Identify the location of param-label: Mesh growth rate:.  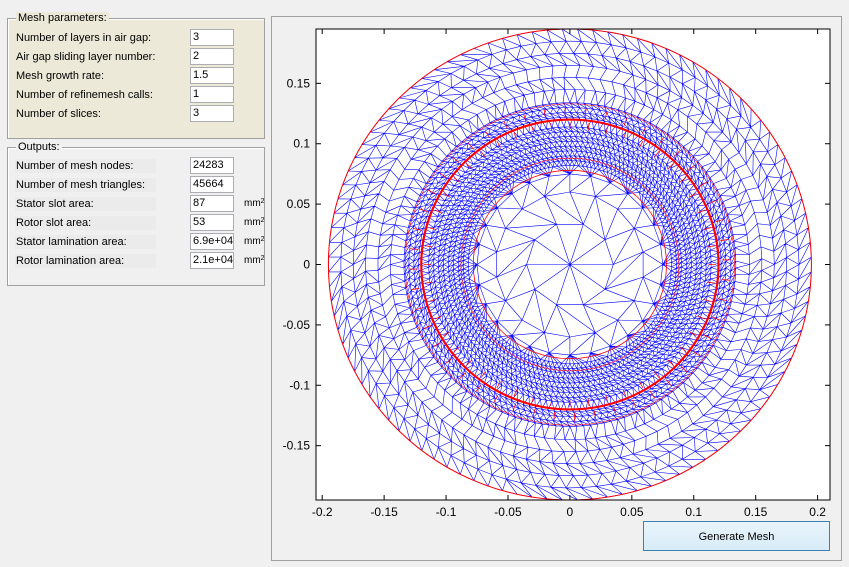
(85, 76).